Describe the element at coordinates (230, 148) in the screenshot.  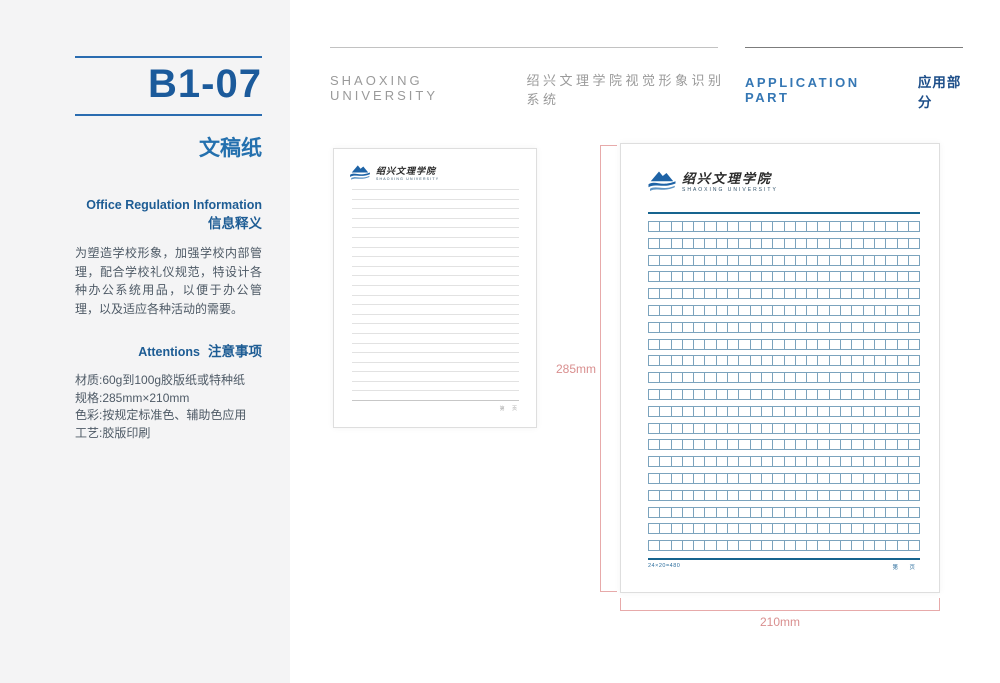
I see `page-title: 文稿纸` at that location.